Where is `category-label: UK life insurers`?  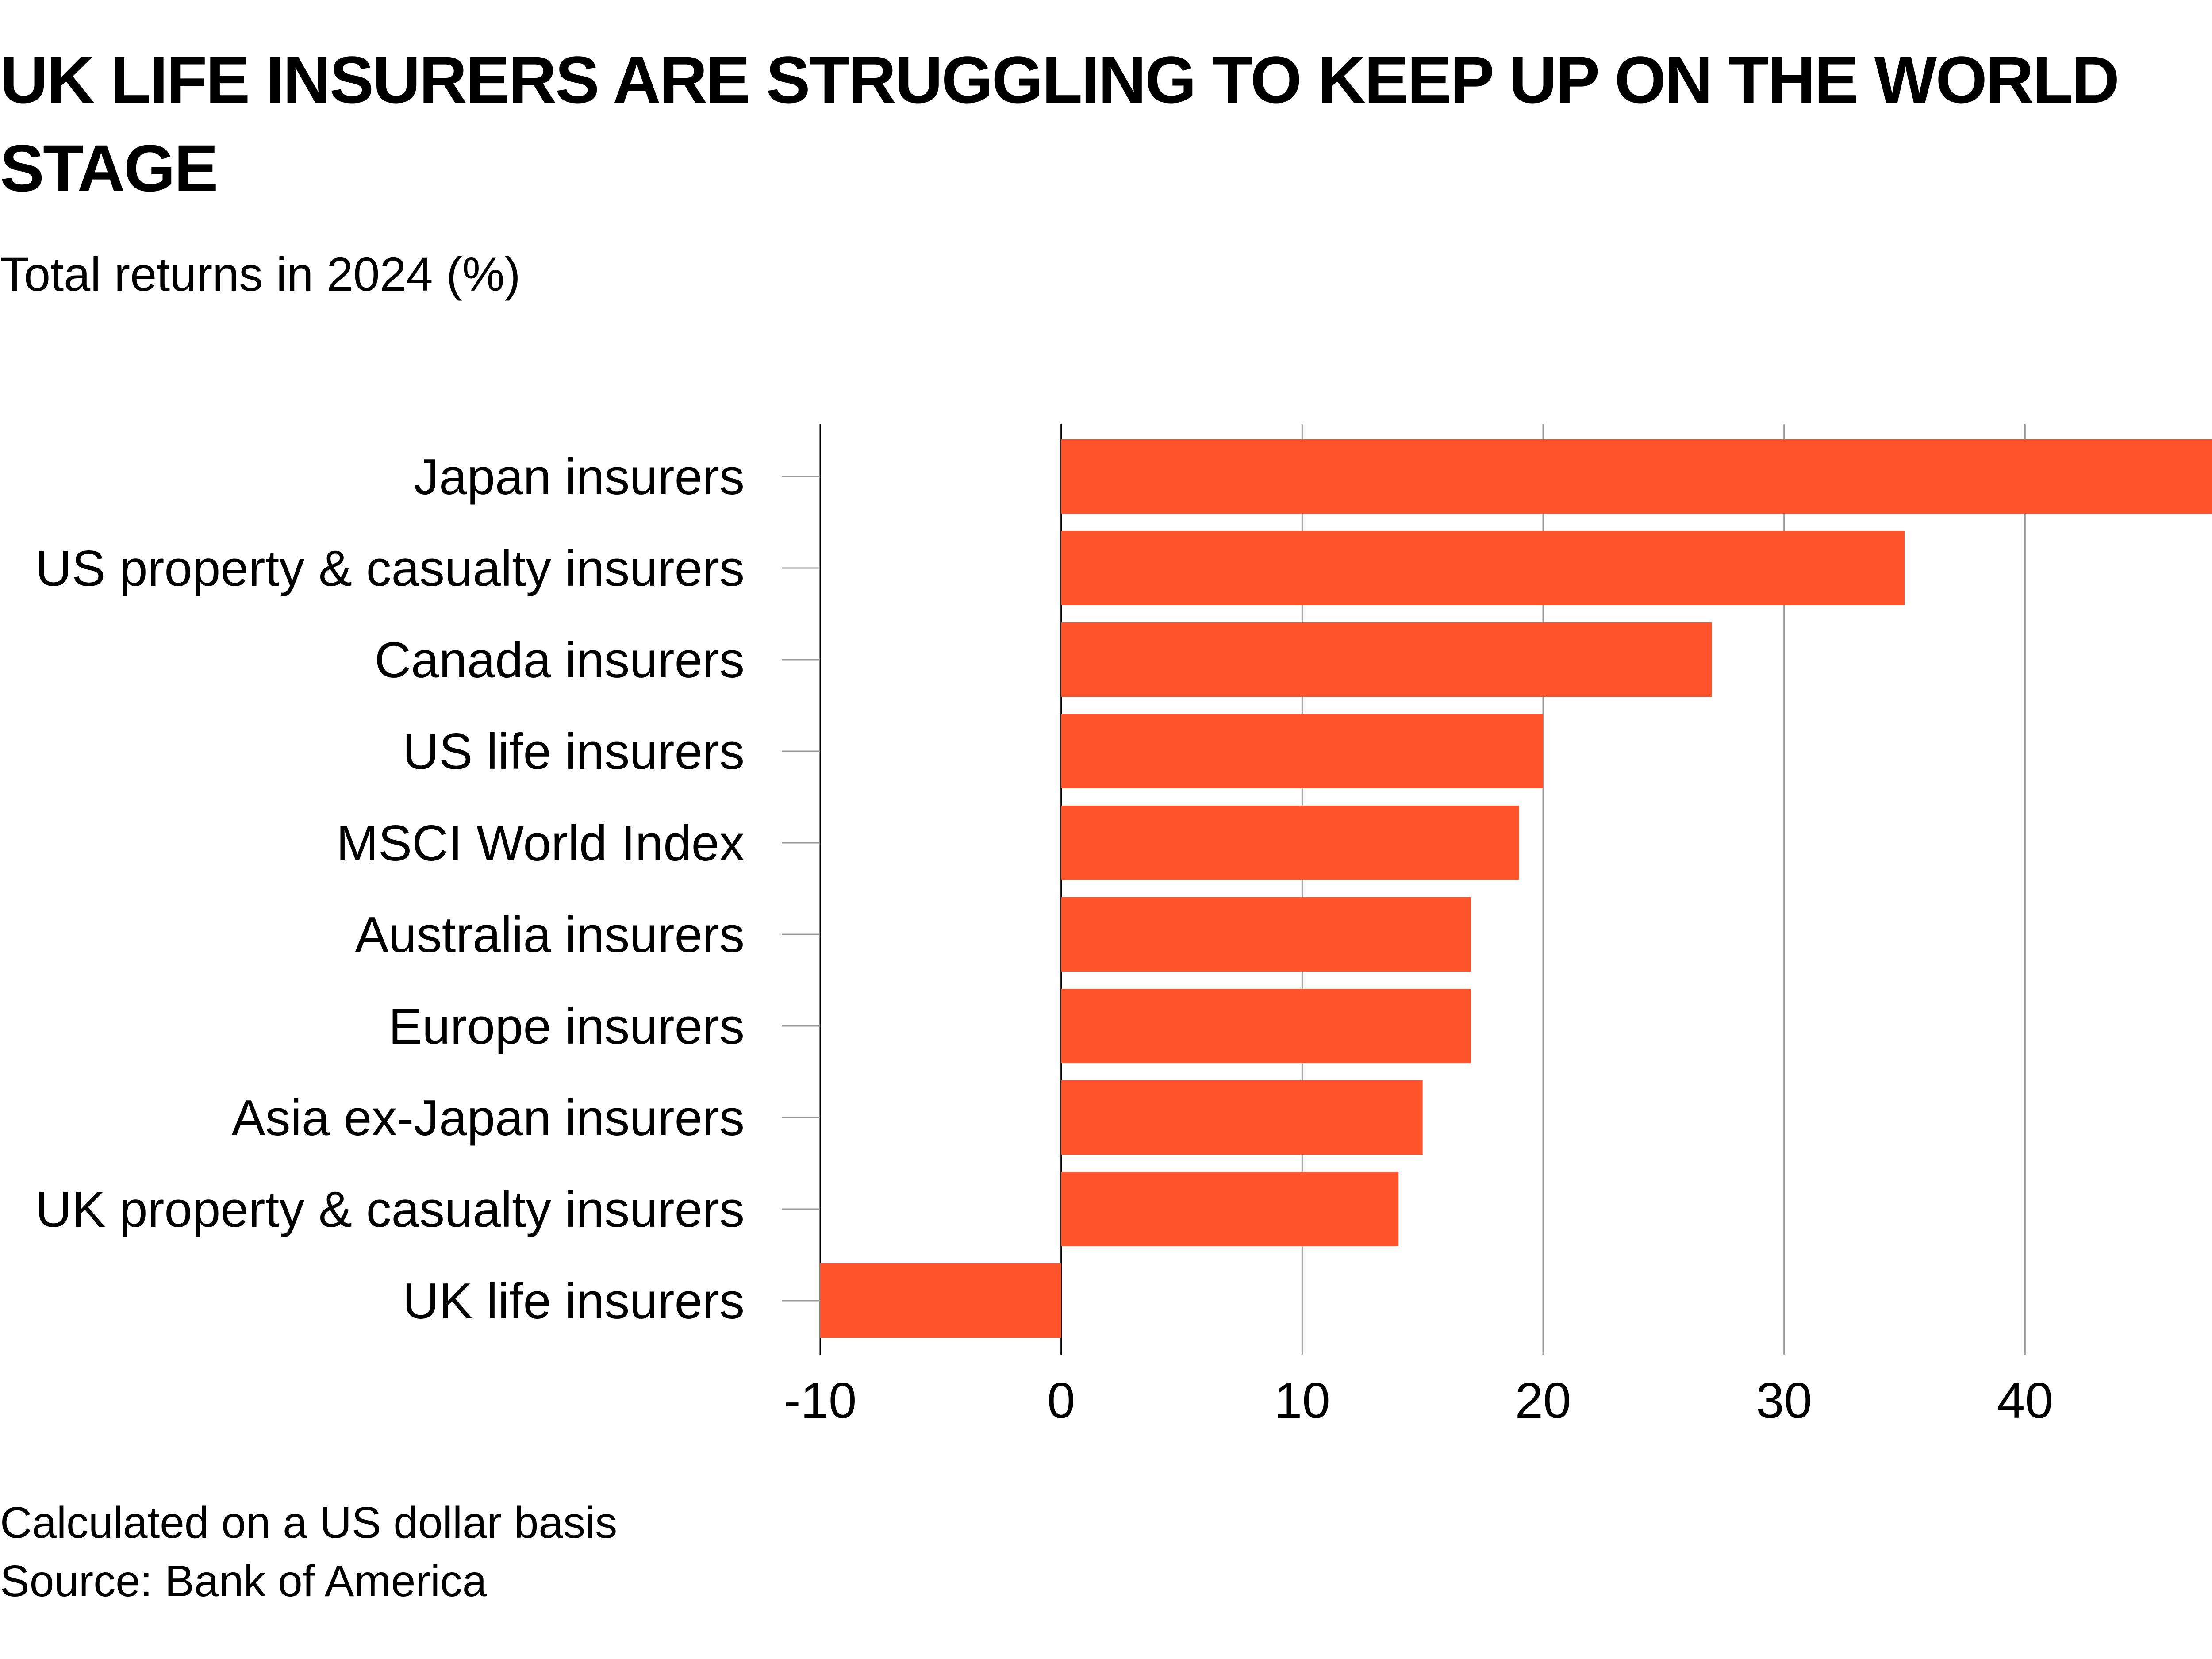 category-label: UK life insurers is located at coordinates (574, 1301).